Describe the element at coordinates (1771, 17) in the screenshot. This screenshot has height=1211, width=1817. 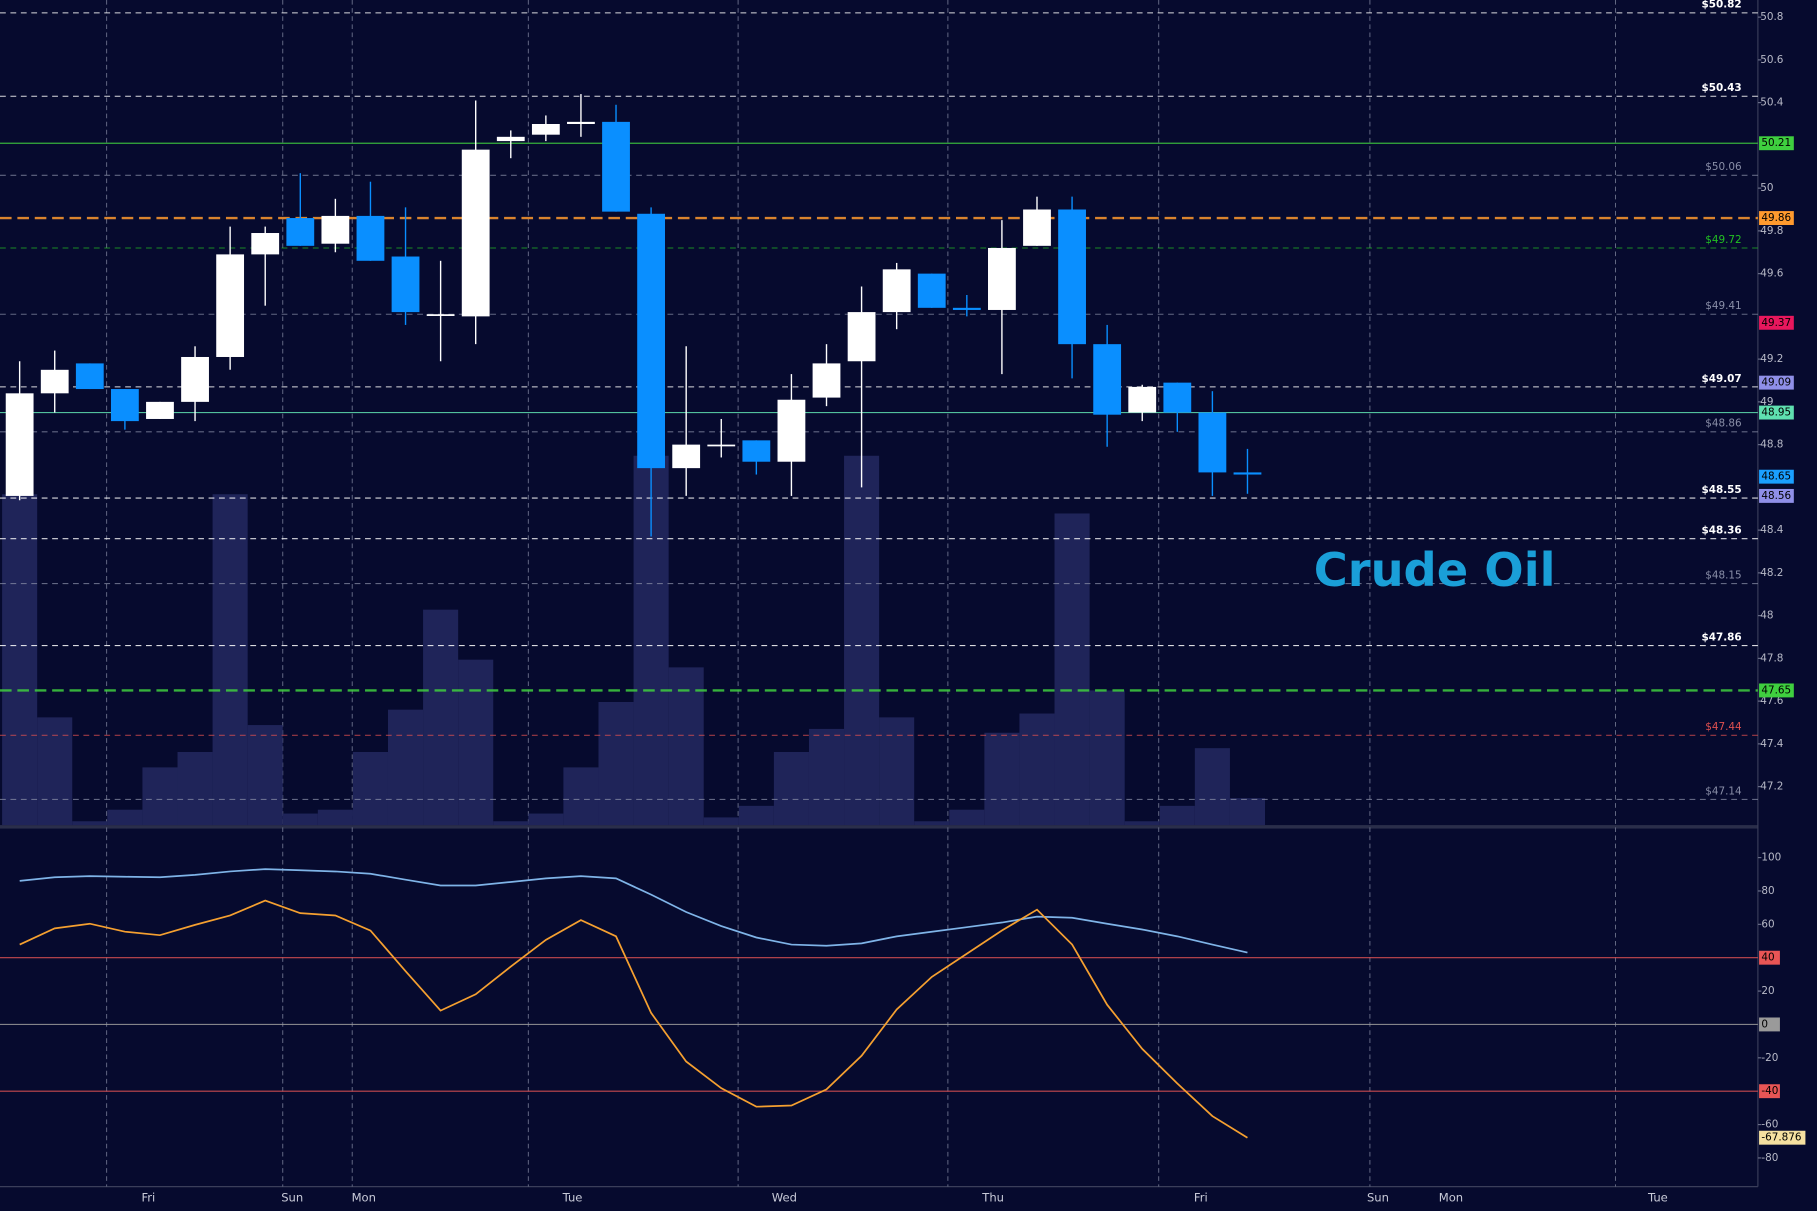
I see `y-tick-label: 50.8` at that location.